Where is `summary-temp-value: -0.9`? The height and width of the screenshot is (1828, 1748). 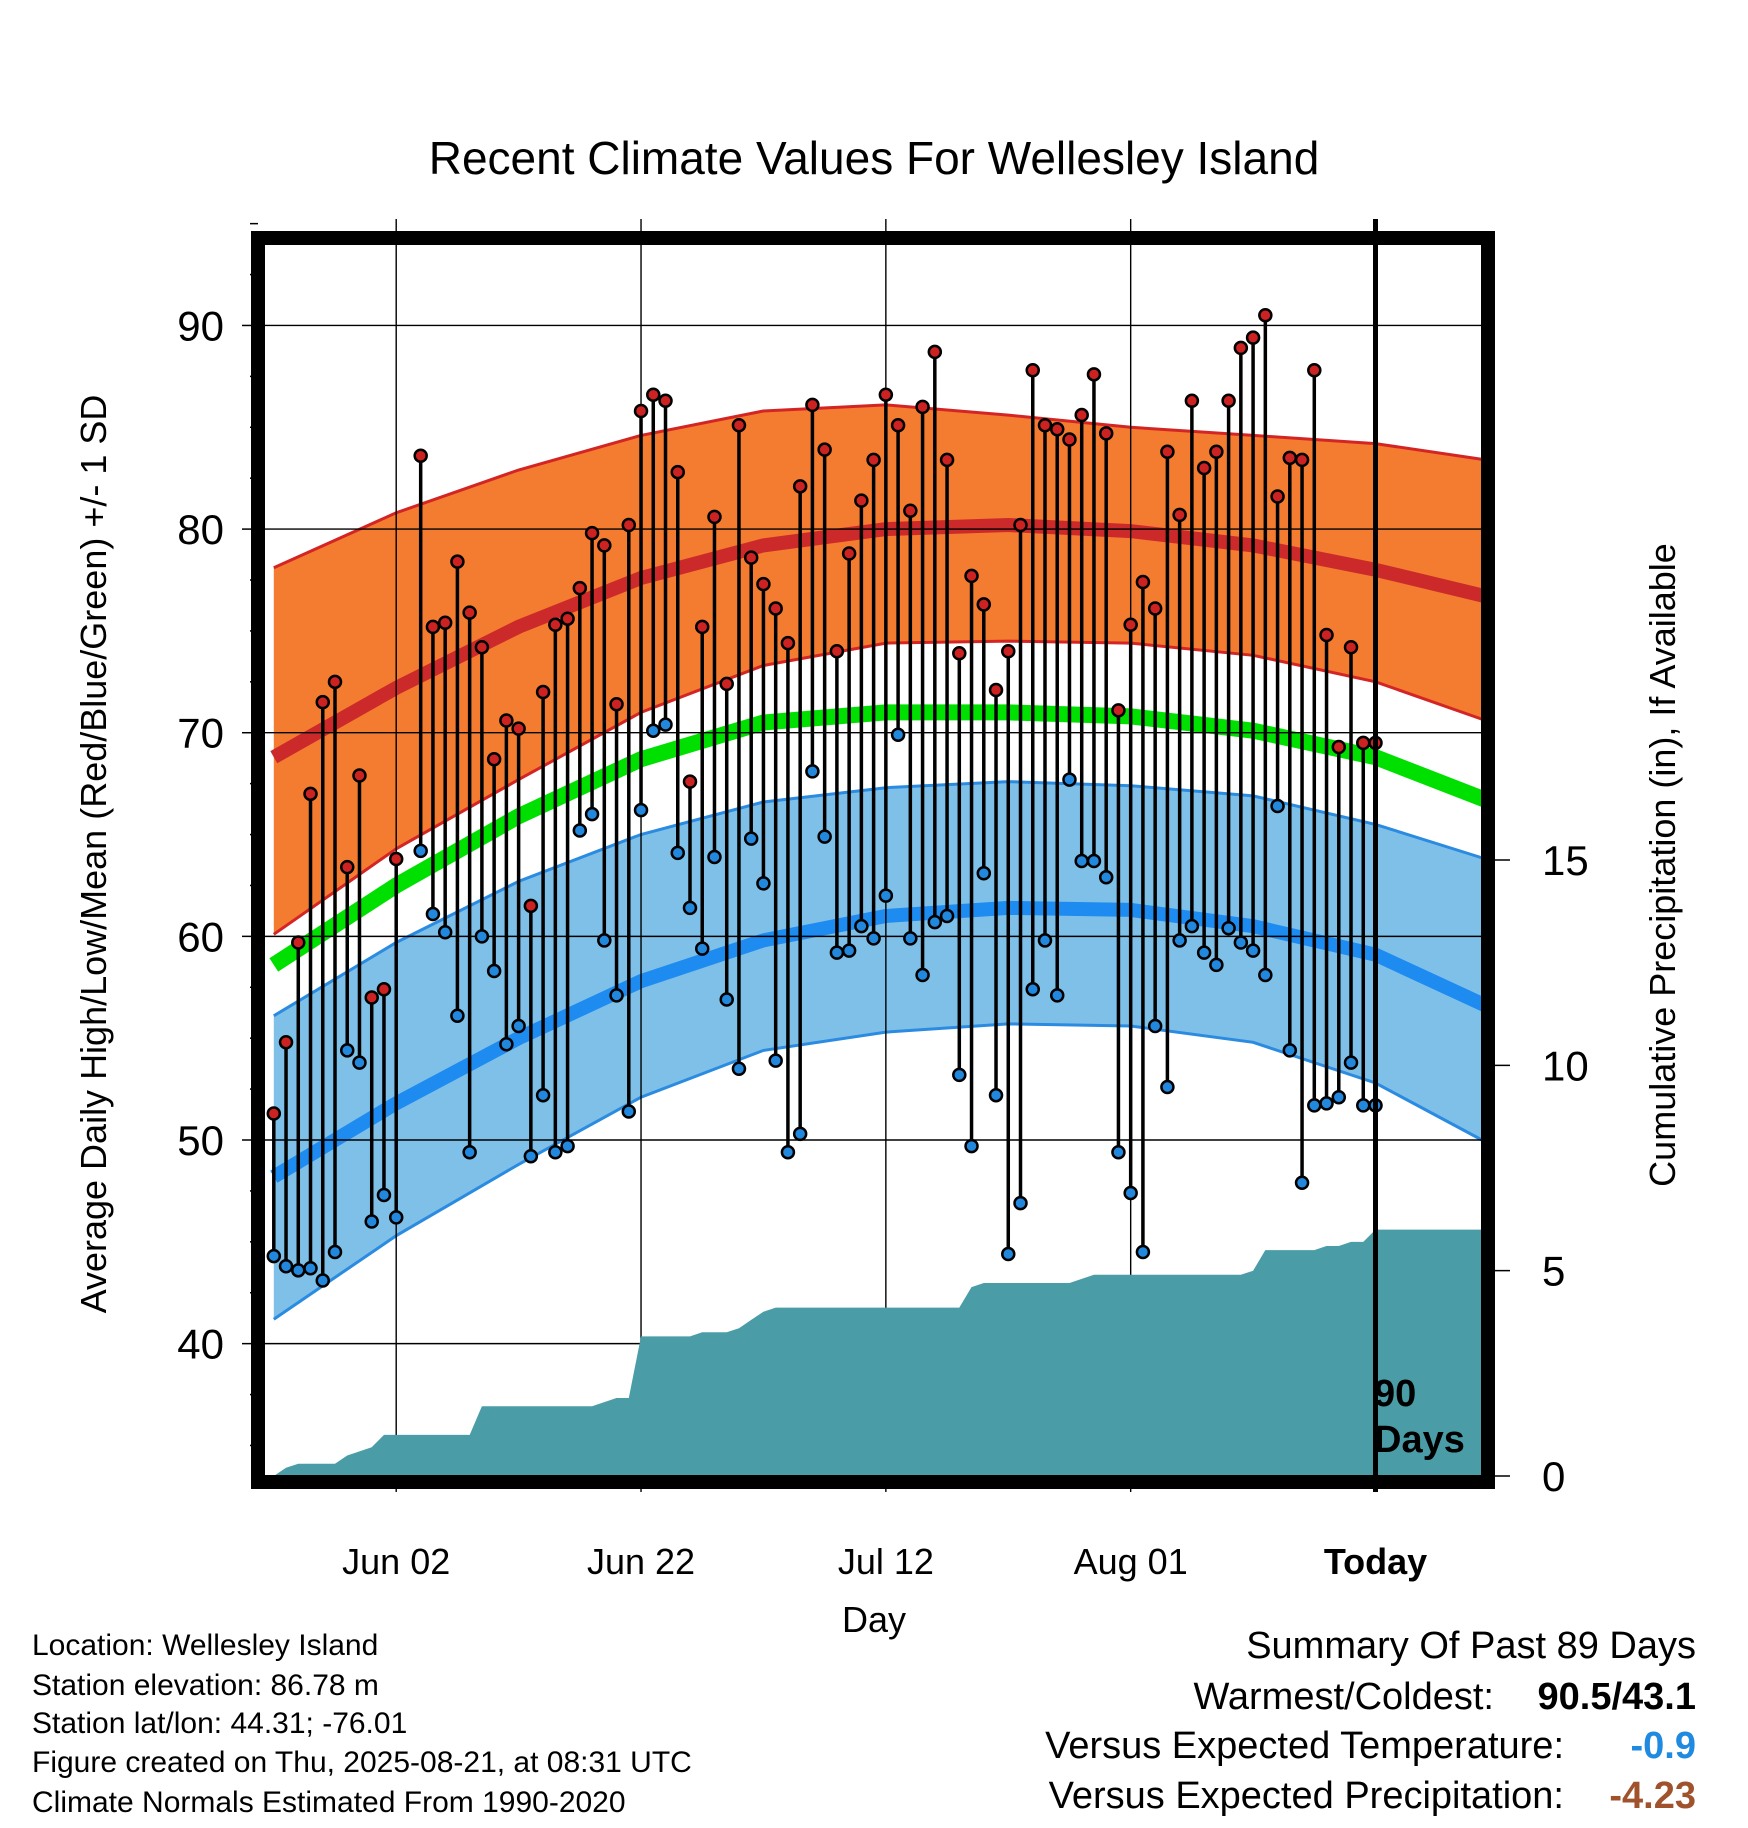 summary-temp-value: -0.9 is located at coordinates (1663, 1746).